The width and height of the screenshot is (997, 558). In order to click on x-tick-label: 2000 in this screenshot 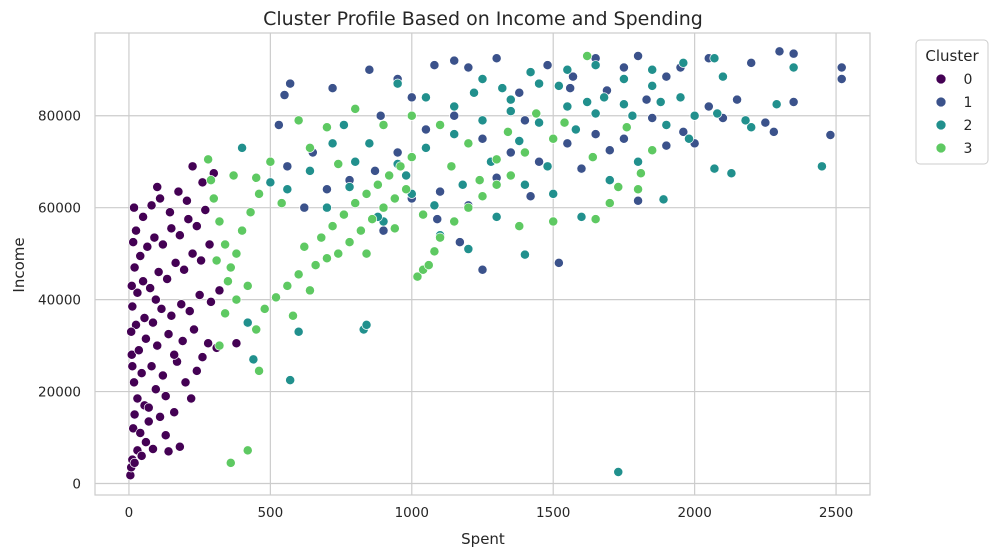, I will do `click(694, 513)`.